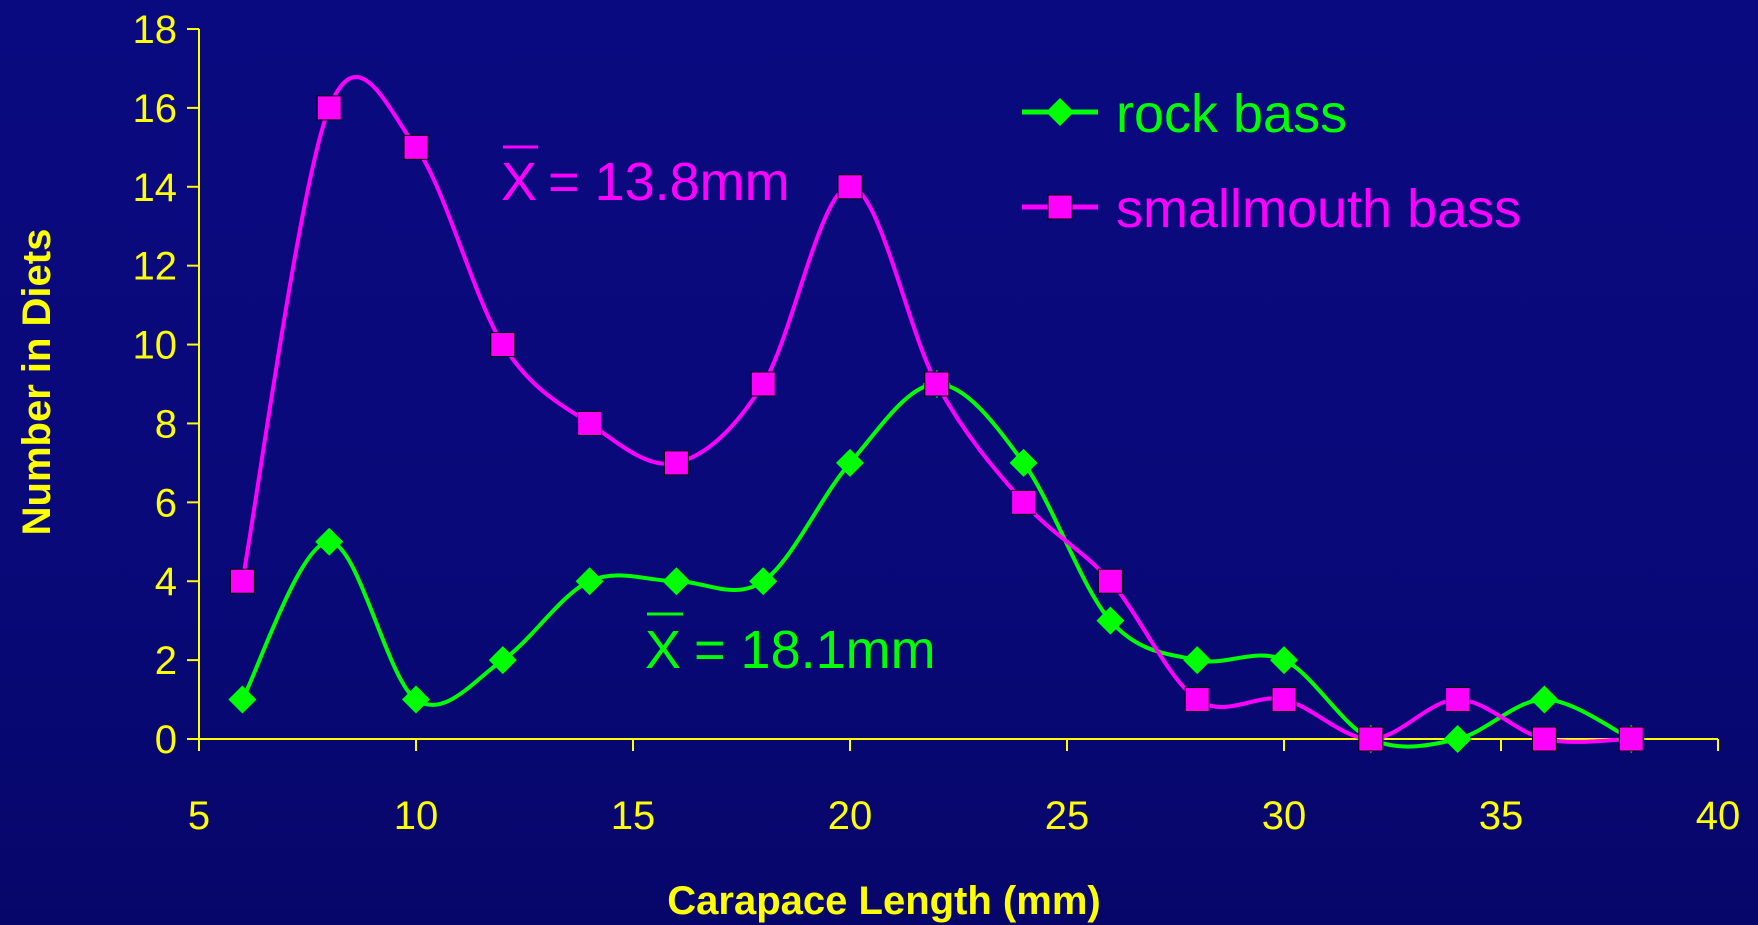 The width and height of the screenshot is (1758, 925). I want to click on y-tick-label: 2, so click(166, 661).